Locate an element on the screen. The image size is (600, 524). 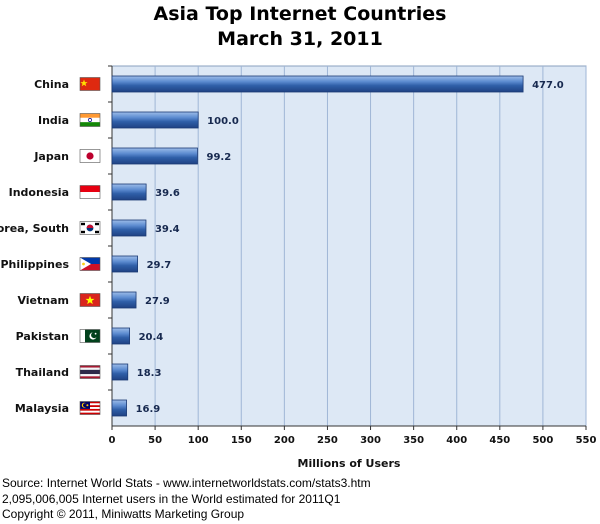
bar-value-label: 18.3 is located at coordinates (149, 373).